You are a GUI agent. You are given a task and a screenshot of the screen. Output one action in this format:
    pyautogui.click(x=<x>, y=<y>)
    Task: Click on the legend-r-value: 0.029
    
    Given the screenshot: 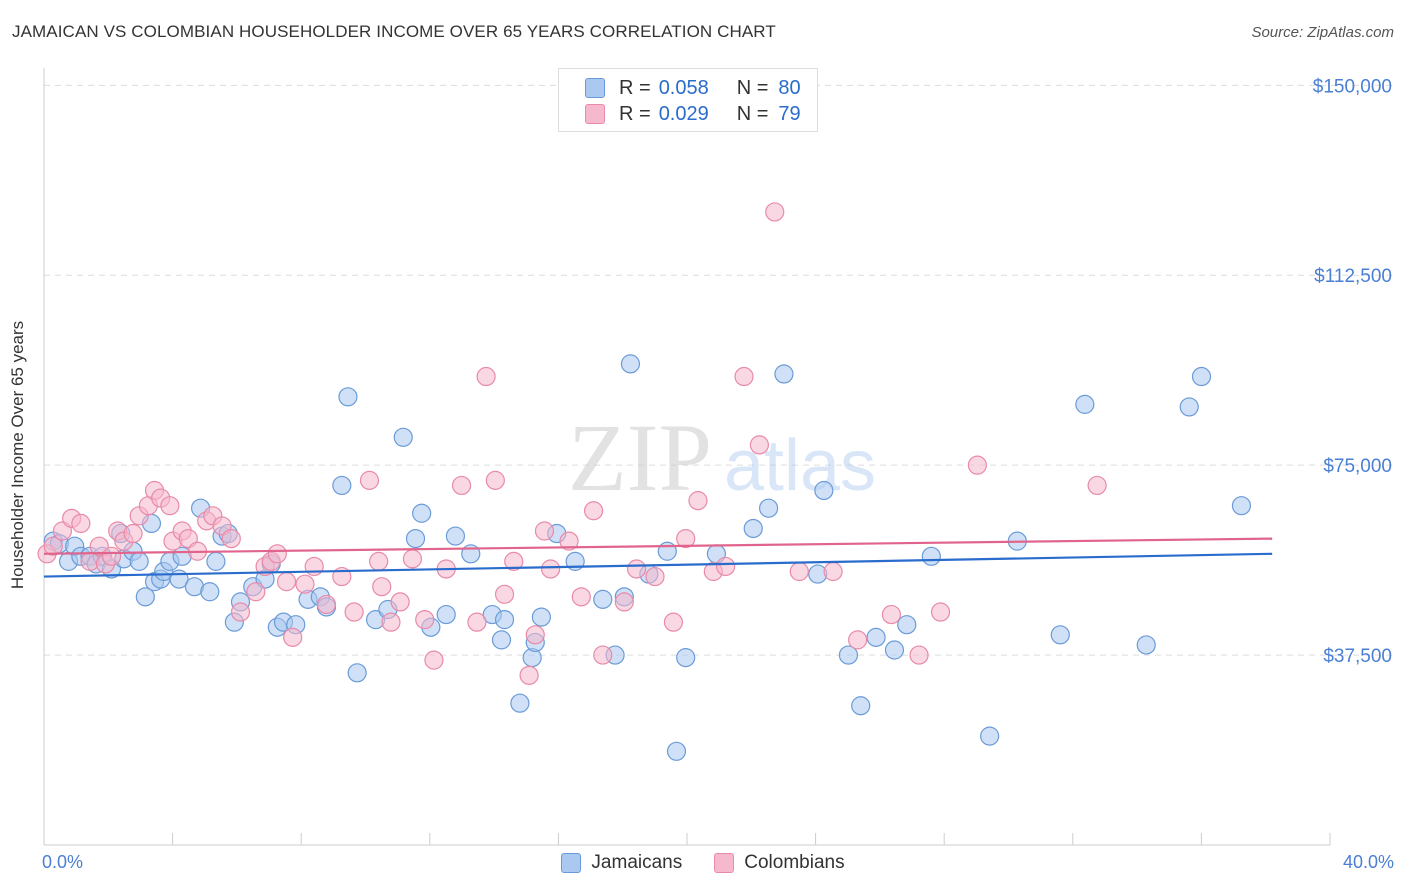 What is the action you would take?
    pyautogui.click(x=683, y=113)
    